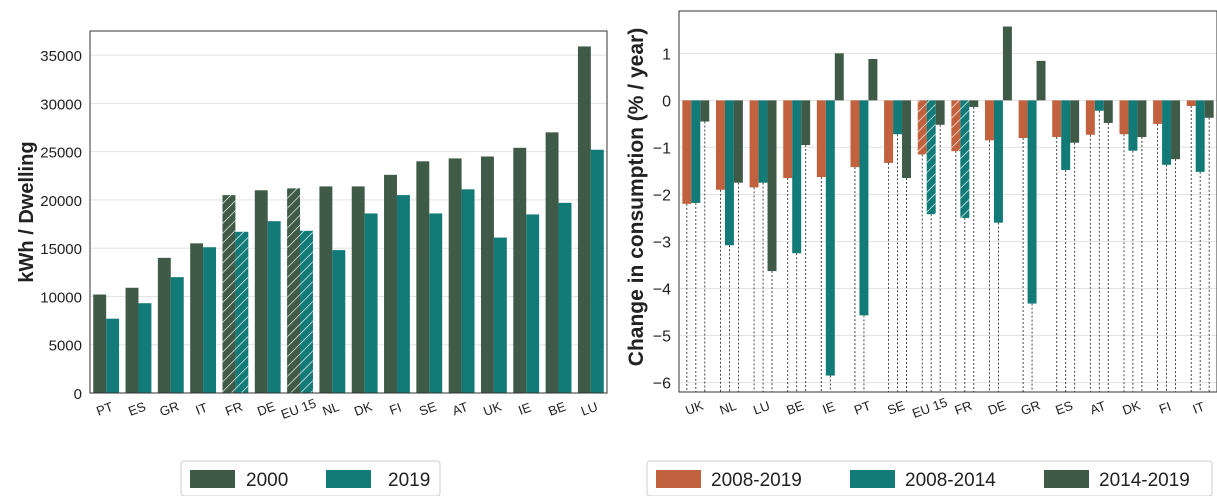 The width and height of the screenshot is (1217, 496). Describe the element at coordinates (390, 283) in the screenshot. I see `bar-fi-2000` at that location.